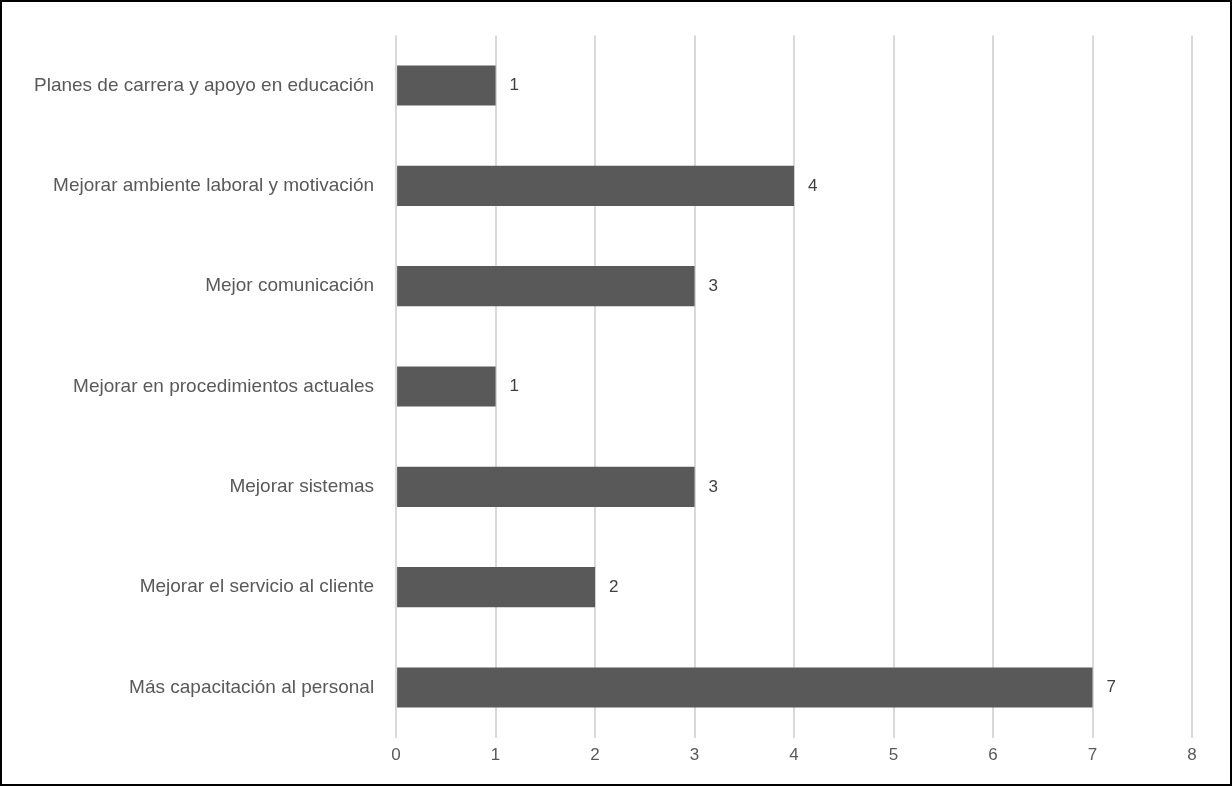  Describe the element at coordinates (1092, 755) in the screenshot. I see `x-tick-label: 7` at that location.